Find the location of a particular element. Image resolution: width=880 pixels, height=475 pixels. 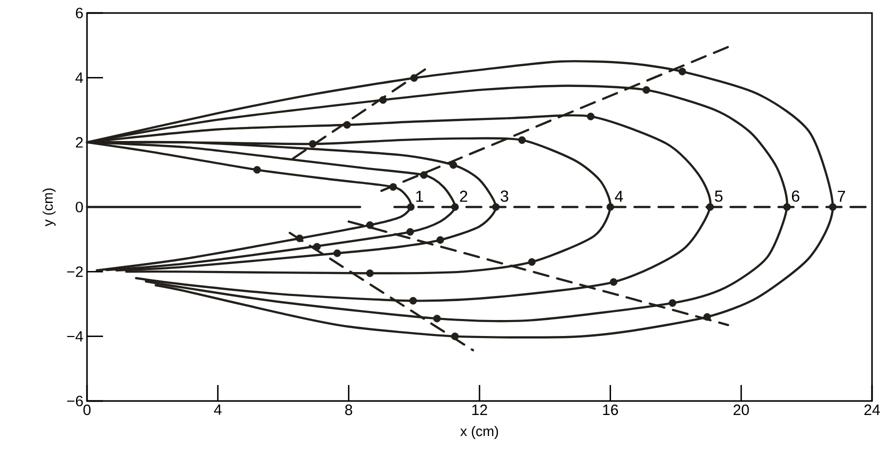

y-tick-label: 0 is located at coordinates (79, 207).